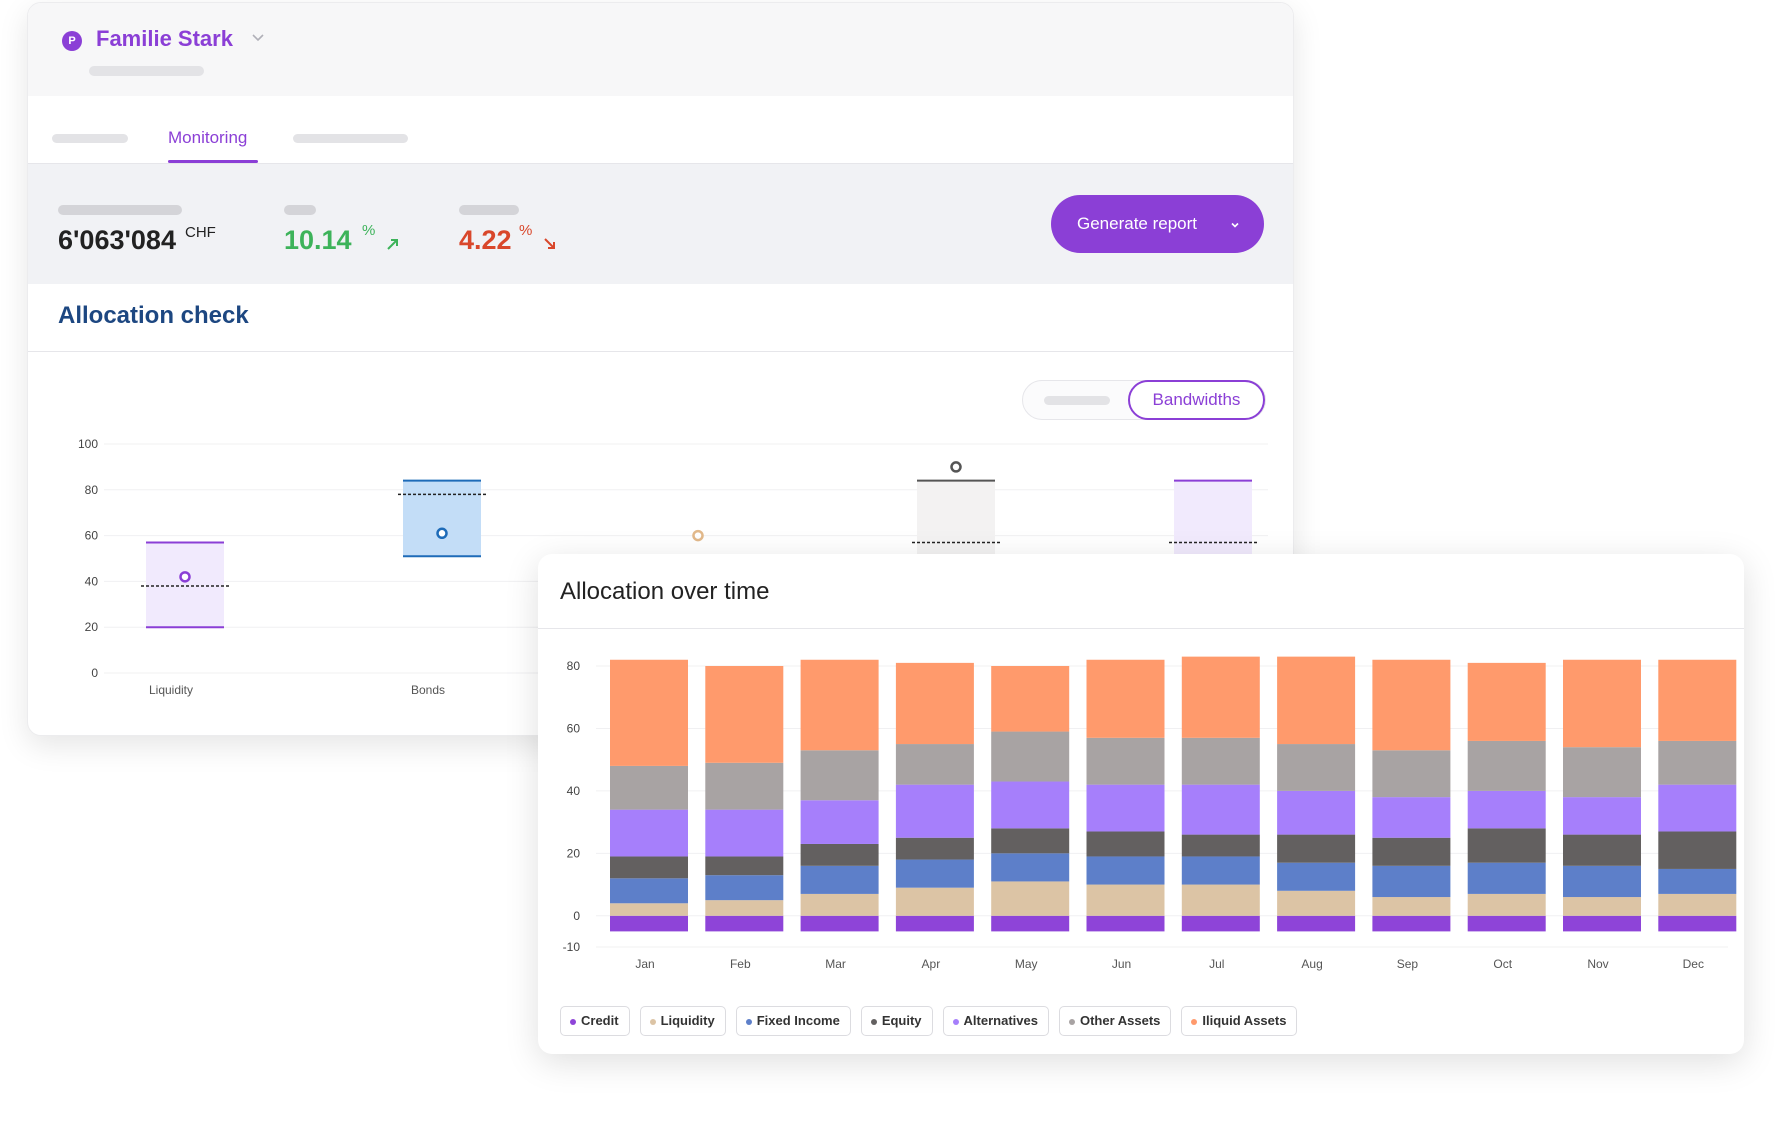 This screenshot has width=1776, height=1122. What do you see at coordinates (660, 49) in the screenshot?
I see `client-header: P Familie Stark` at bounding box center [660, 49].